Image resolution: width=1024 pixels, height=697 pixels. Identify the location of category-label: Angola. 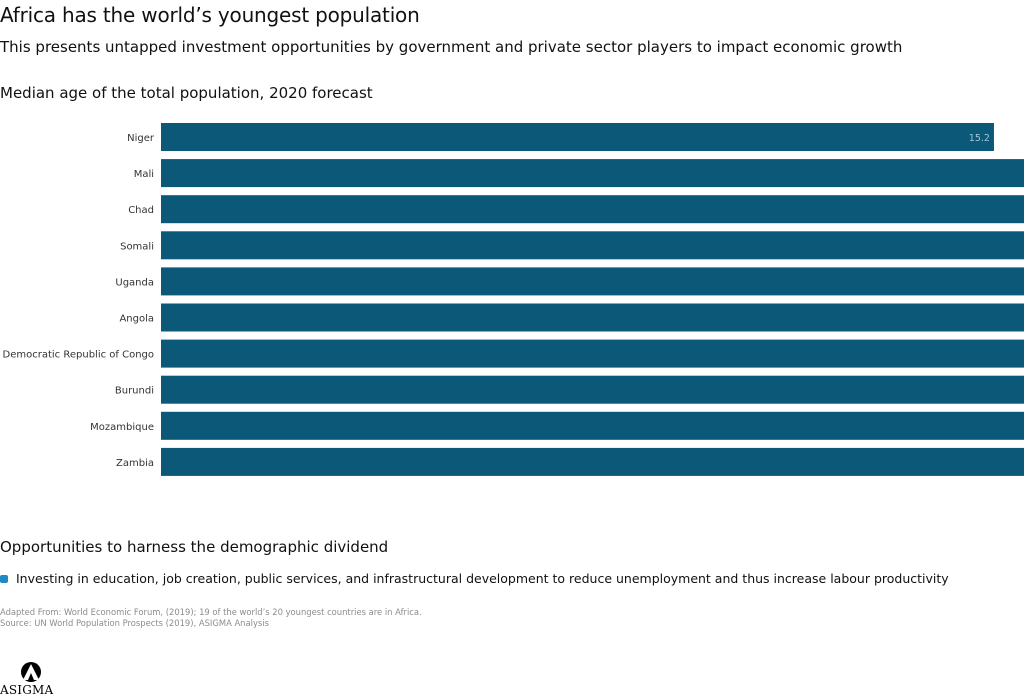
(136, 319).